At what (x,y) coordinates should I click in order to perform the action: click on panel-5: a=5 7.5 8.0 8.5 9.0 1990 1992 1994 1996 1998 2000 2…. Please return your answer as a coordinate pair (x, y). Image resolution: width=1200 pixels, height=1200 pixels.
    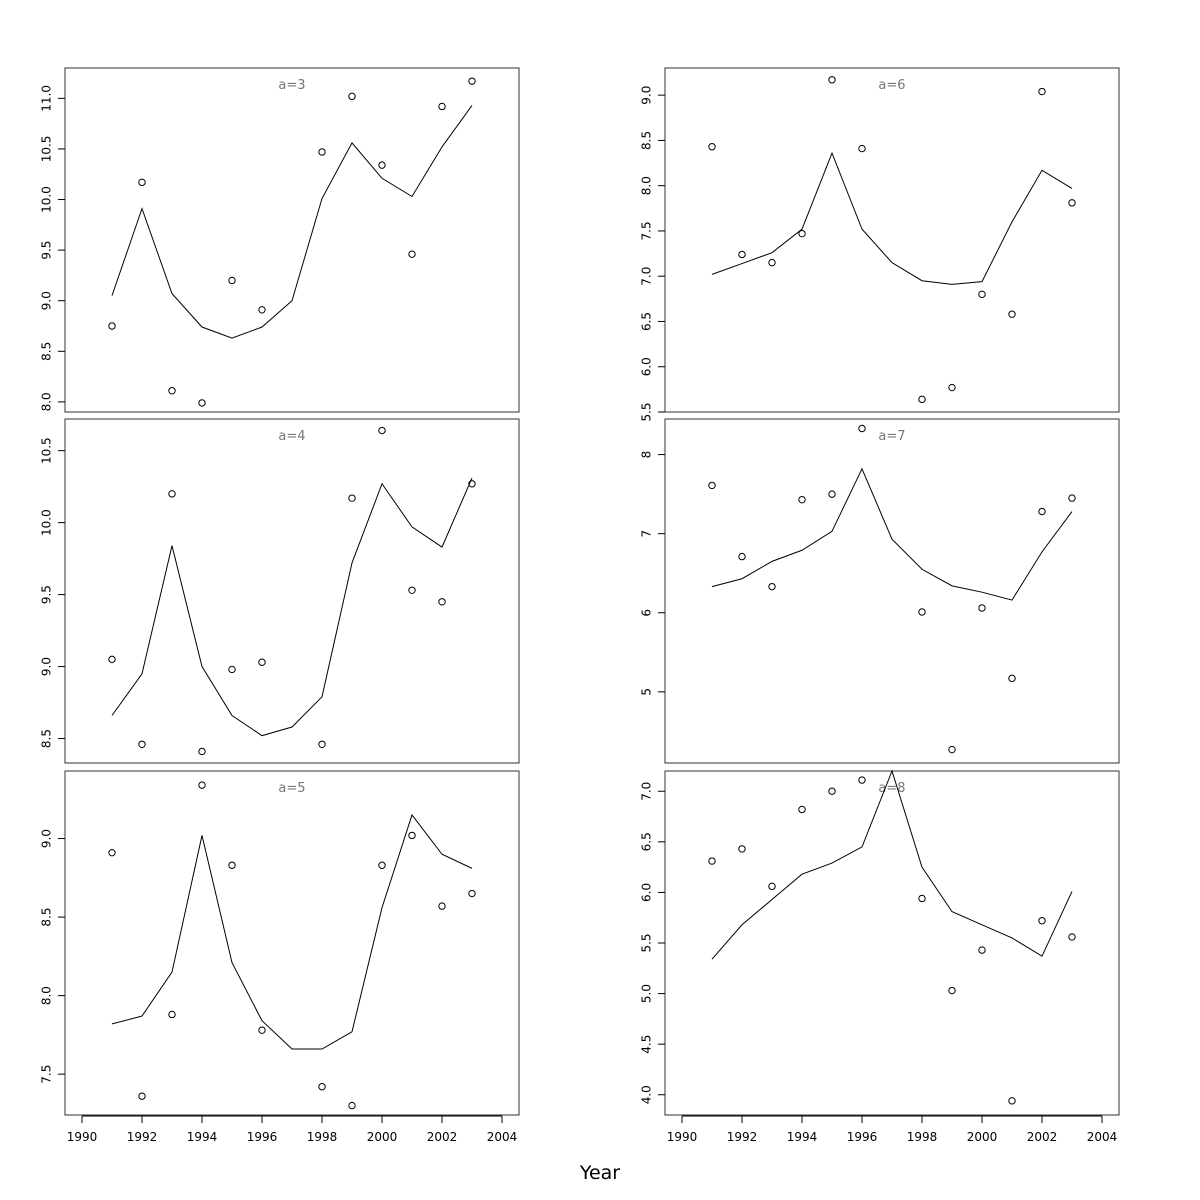
    Looking at the image, I should click on (280, 957).